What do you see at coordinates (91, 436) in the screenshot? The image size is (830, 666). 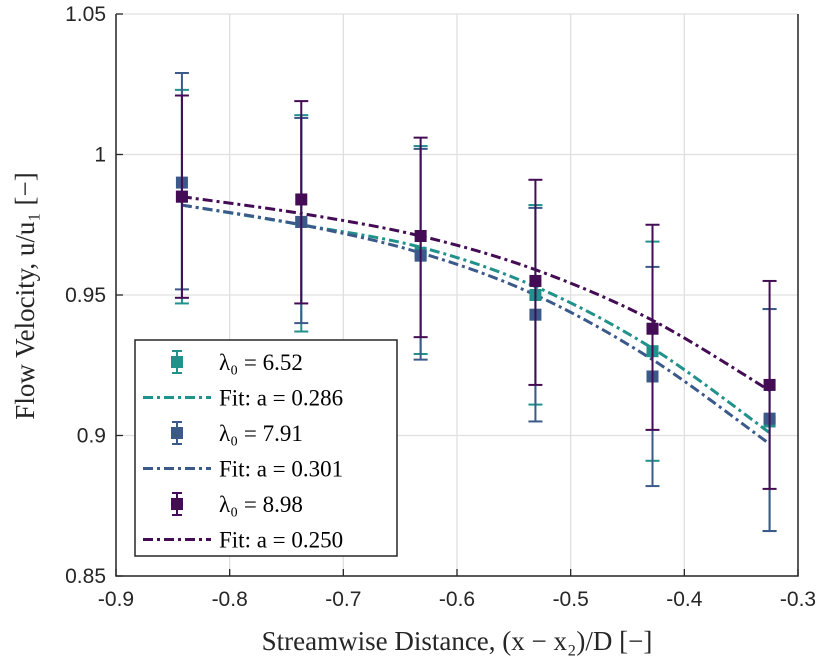 I see `y-tick-label: 0.9` at bounding box center [91, 436].